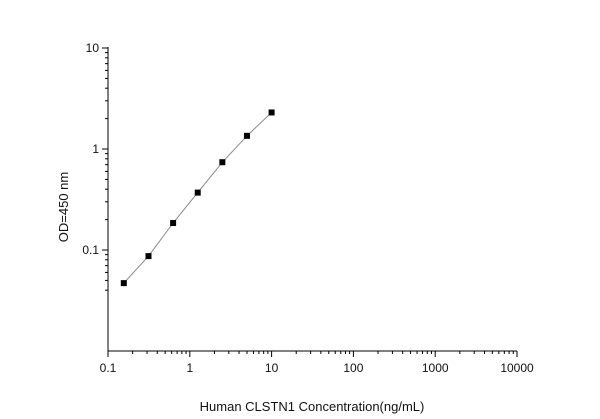  Describe the element at coordinates (63, 207) in the screenshot. I see `y-axis-title: OD=450 nm` at that location.